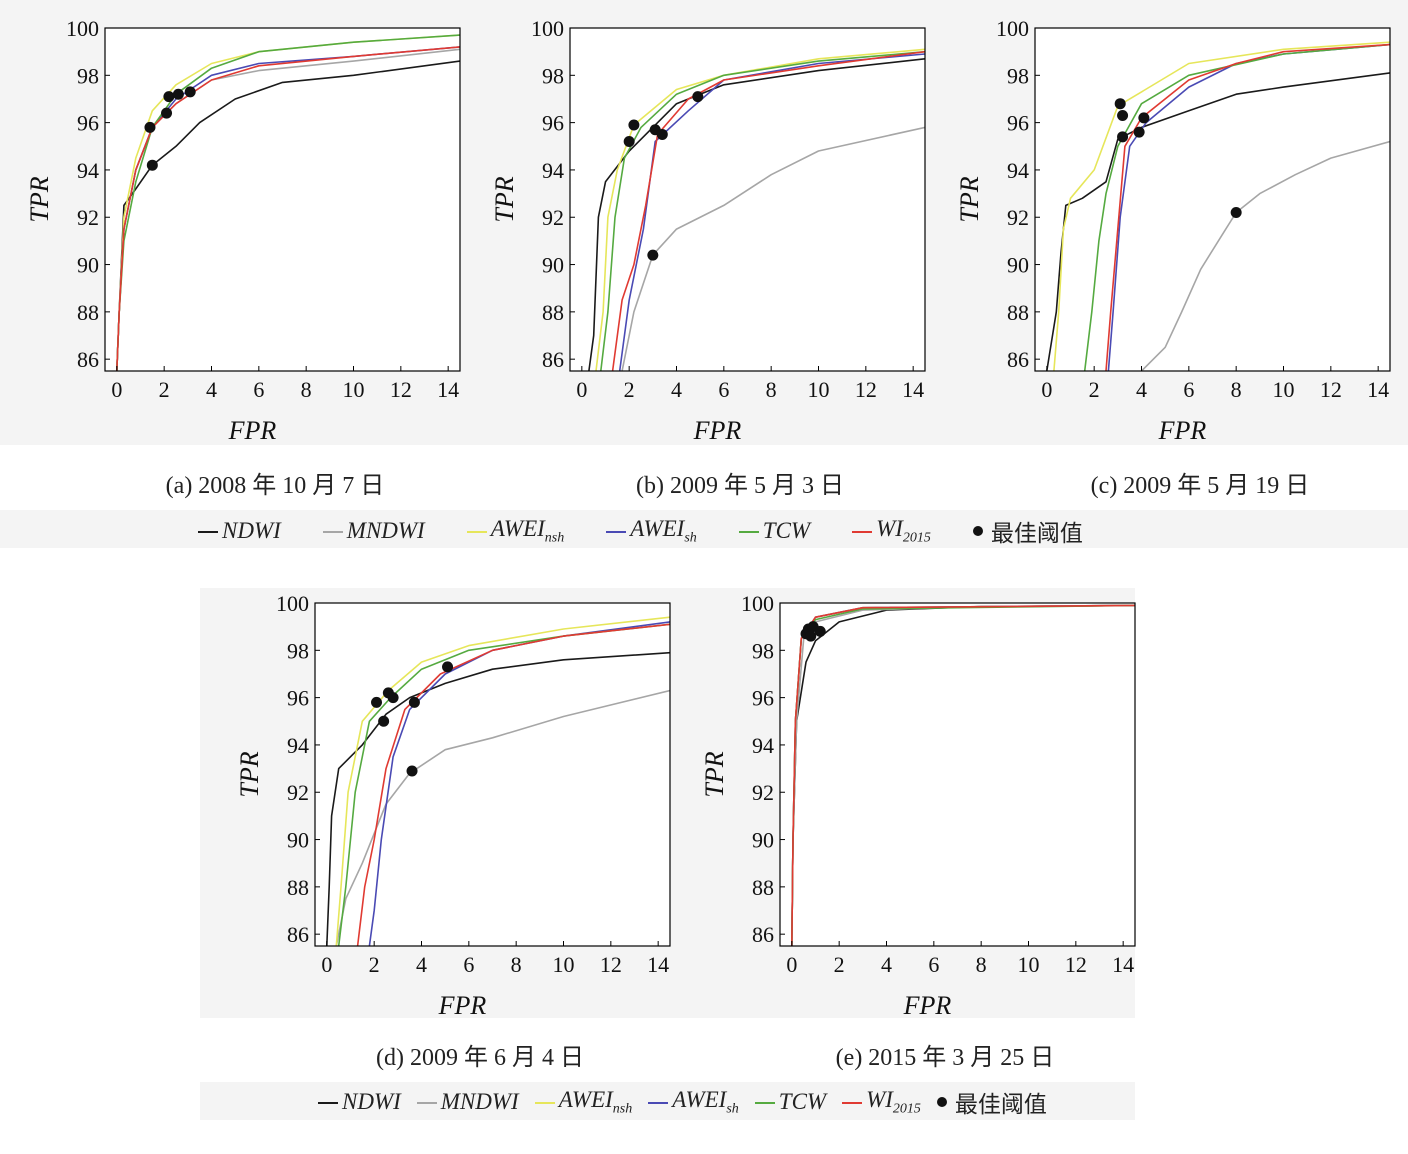 The width and height of the screenshot is (1408, 1154). What do you see at coordinates (774, 531) in the screenshot?
I see `legend-item-tcw: TCW` at bounding box center [774, 531].